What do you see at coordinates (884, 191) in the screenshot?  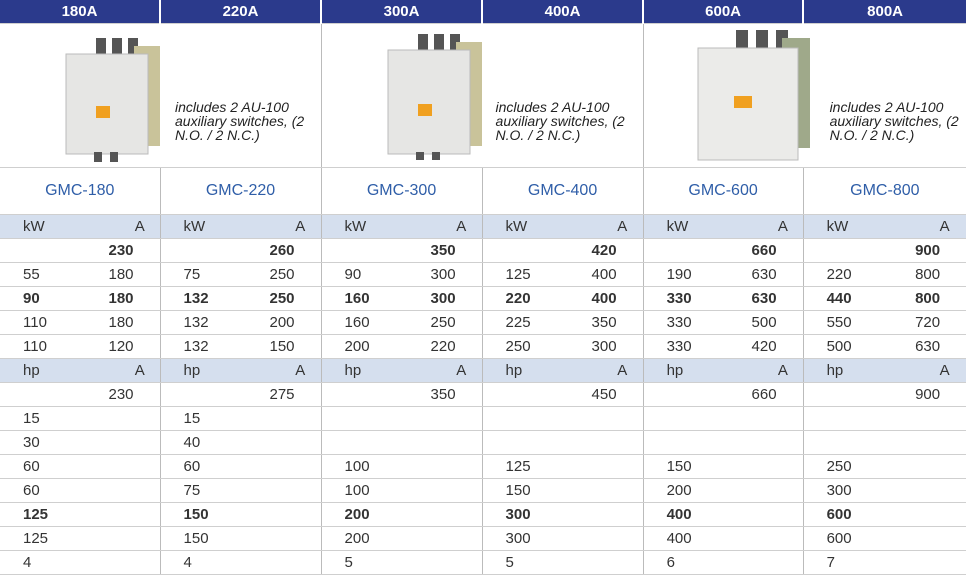 I see `model-name: GMC-800` at bounding box center [884, 191].